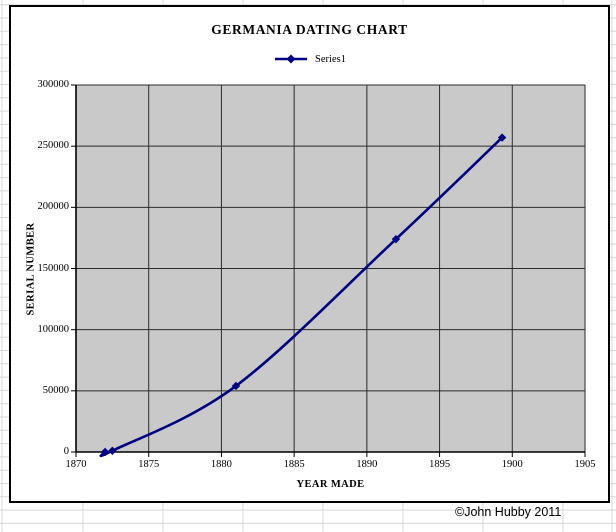 Image resolution: width=616 pixels, height=532 pixels. I want to click on x-tick-label: 1880, so click(221, 464).